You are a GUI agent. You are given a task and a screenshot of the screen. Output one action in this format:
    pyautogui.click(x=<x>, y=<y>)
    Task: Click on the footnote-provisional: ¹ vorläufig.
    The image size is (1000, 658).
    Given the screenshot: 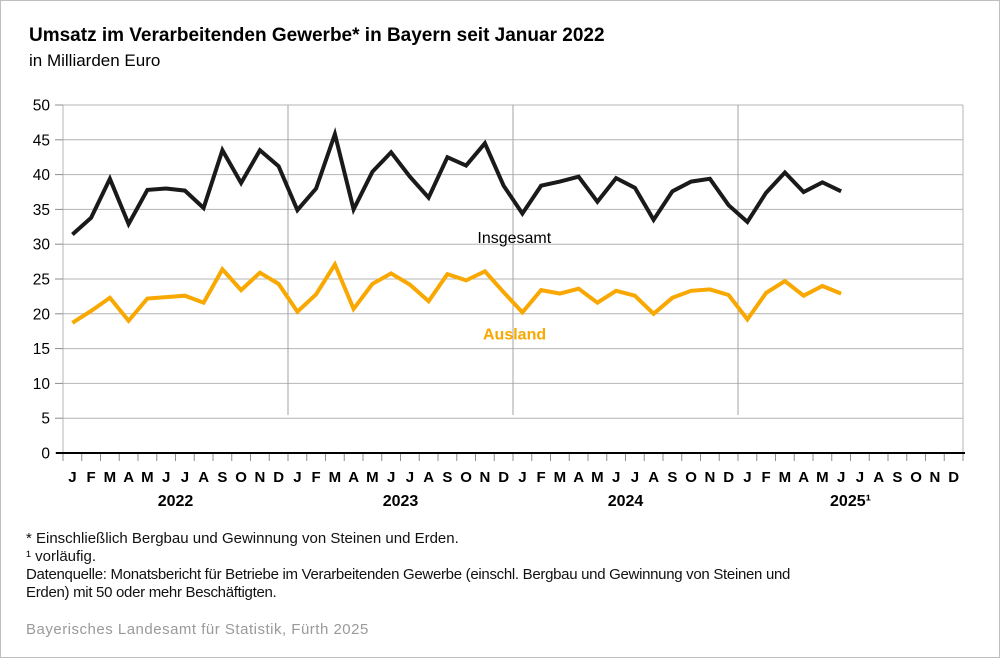 What is the action you would take?
    pyautogui.click(x=61, y=556)
    